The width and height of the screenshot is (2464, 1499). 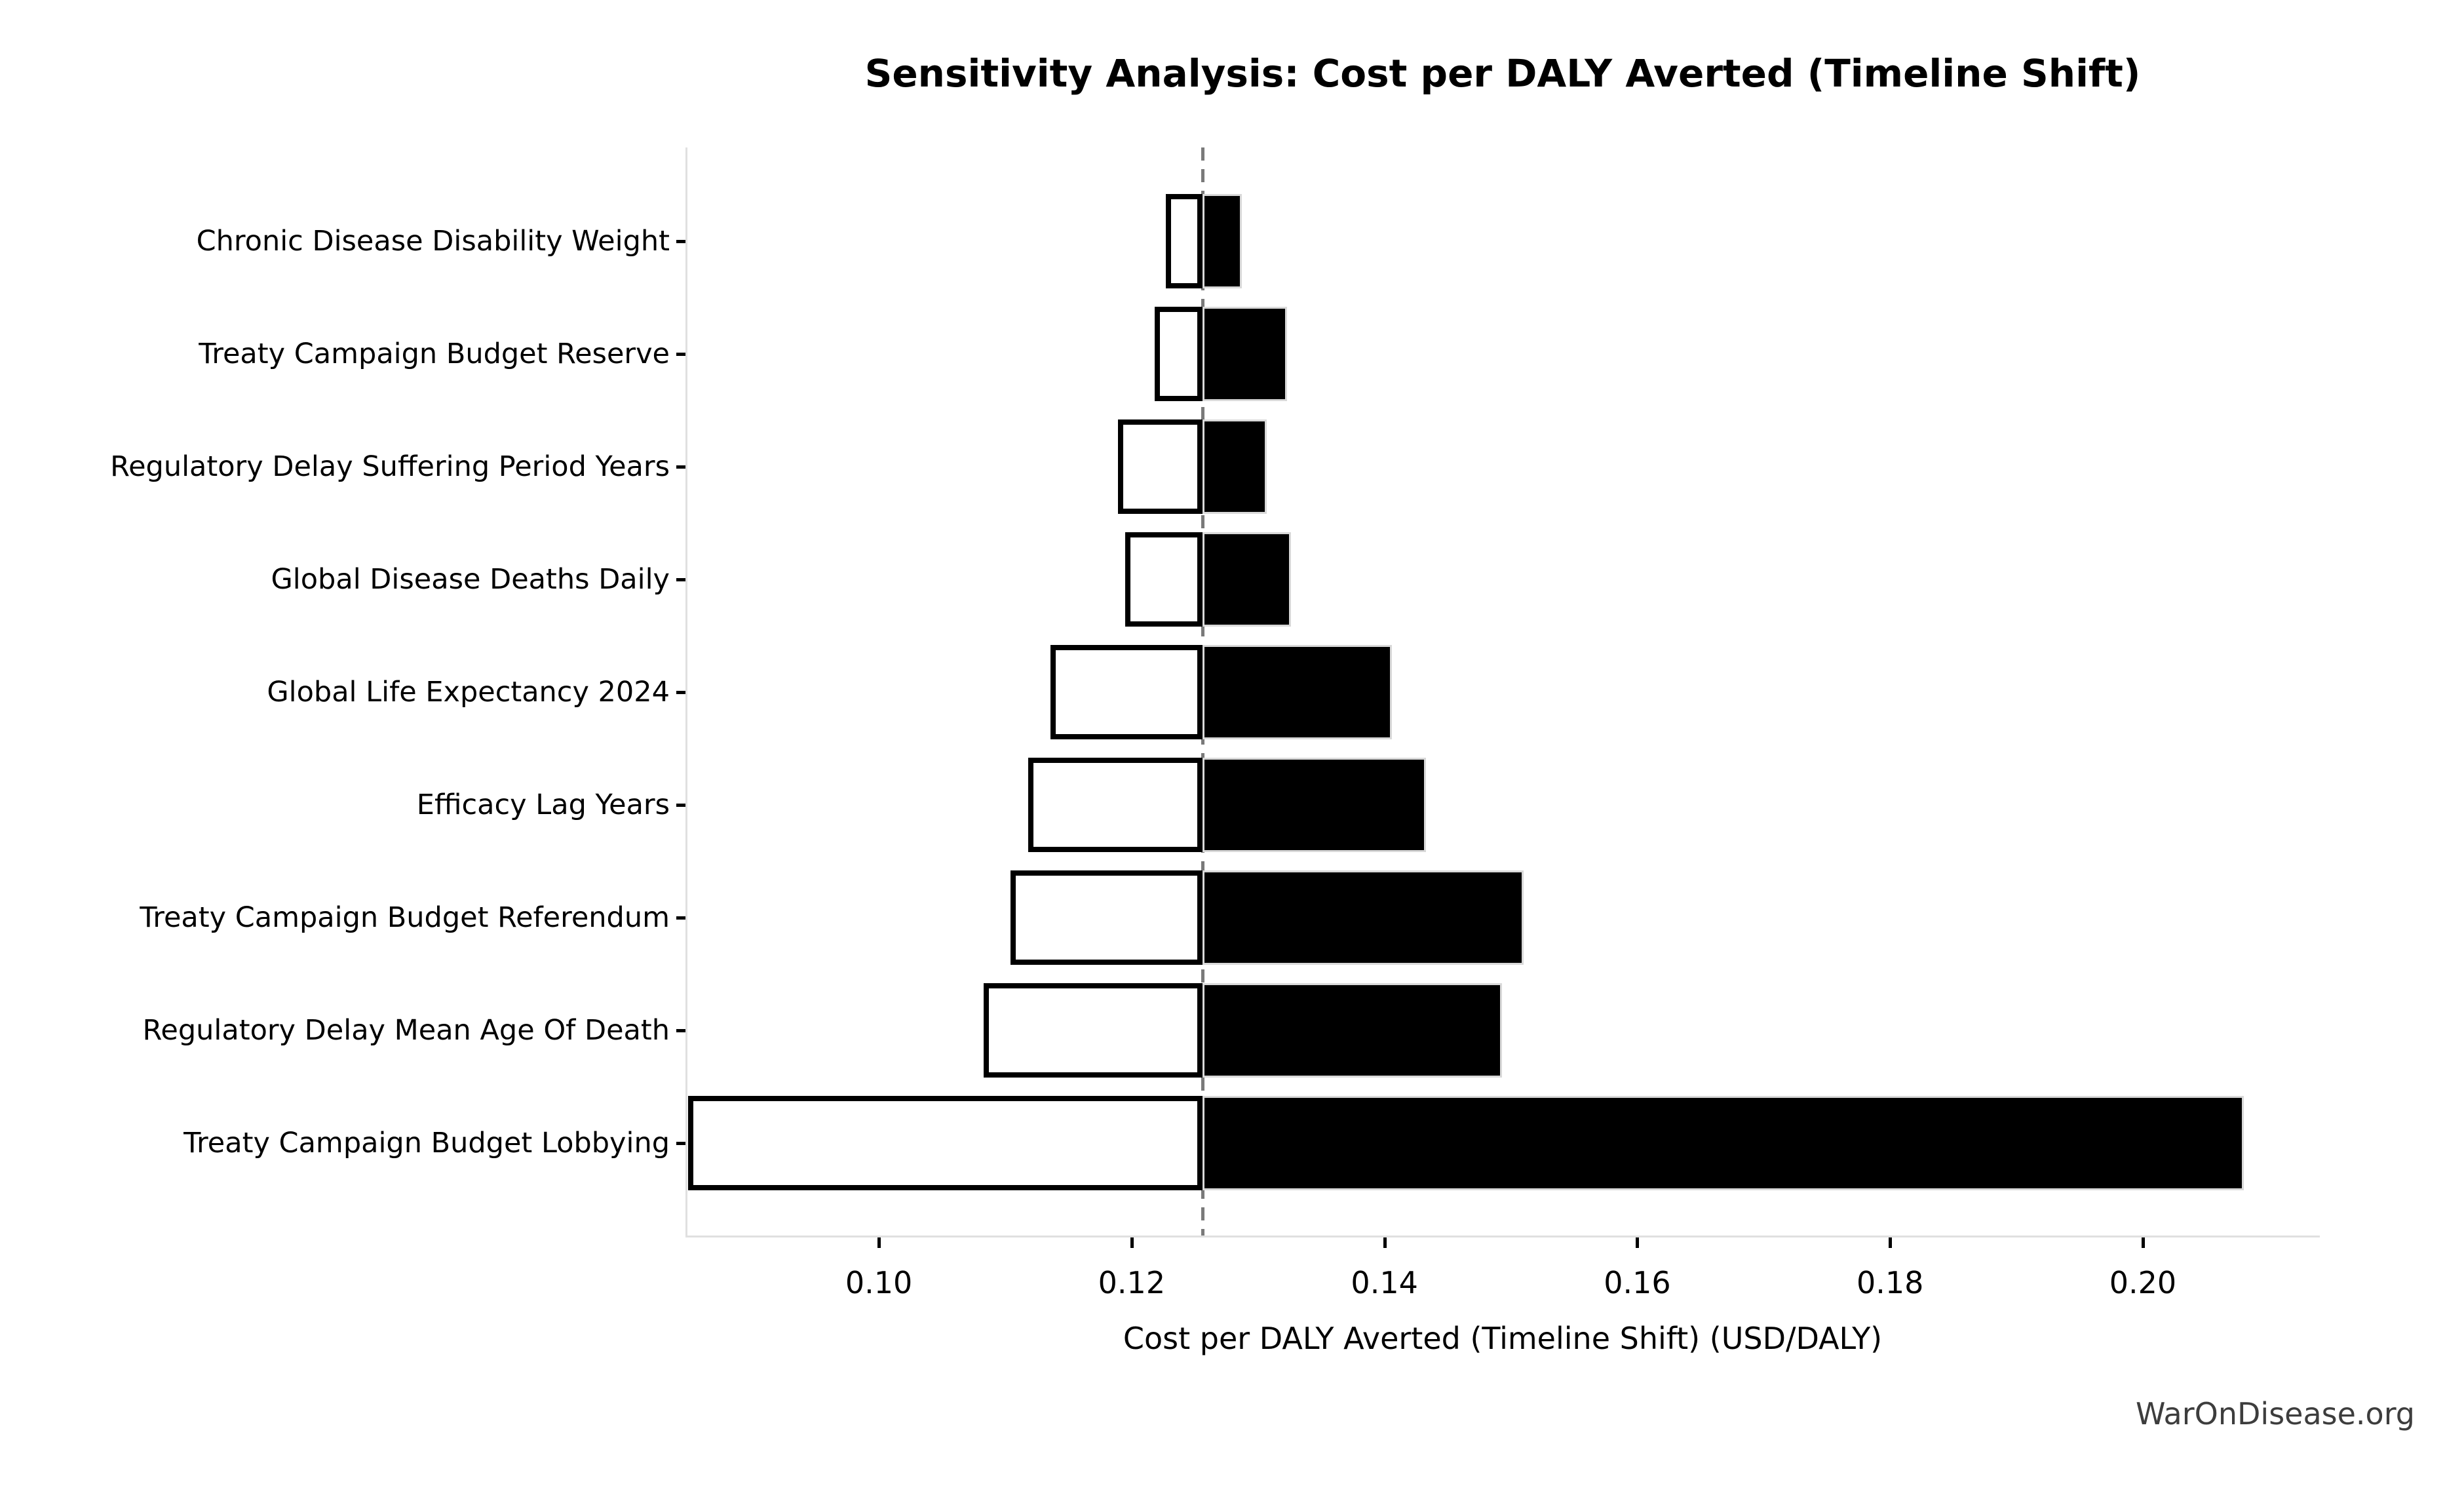 I want to click on y-axis-spine, so click(x=686, y=691).